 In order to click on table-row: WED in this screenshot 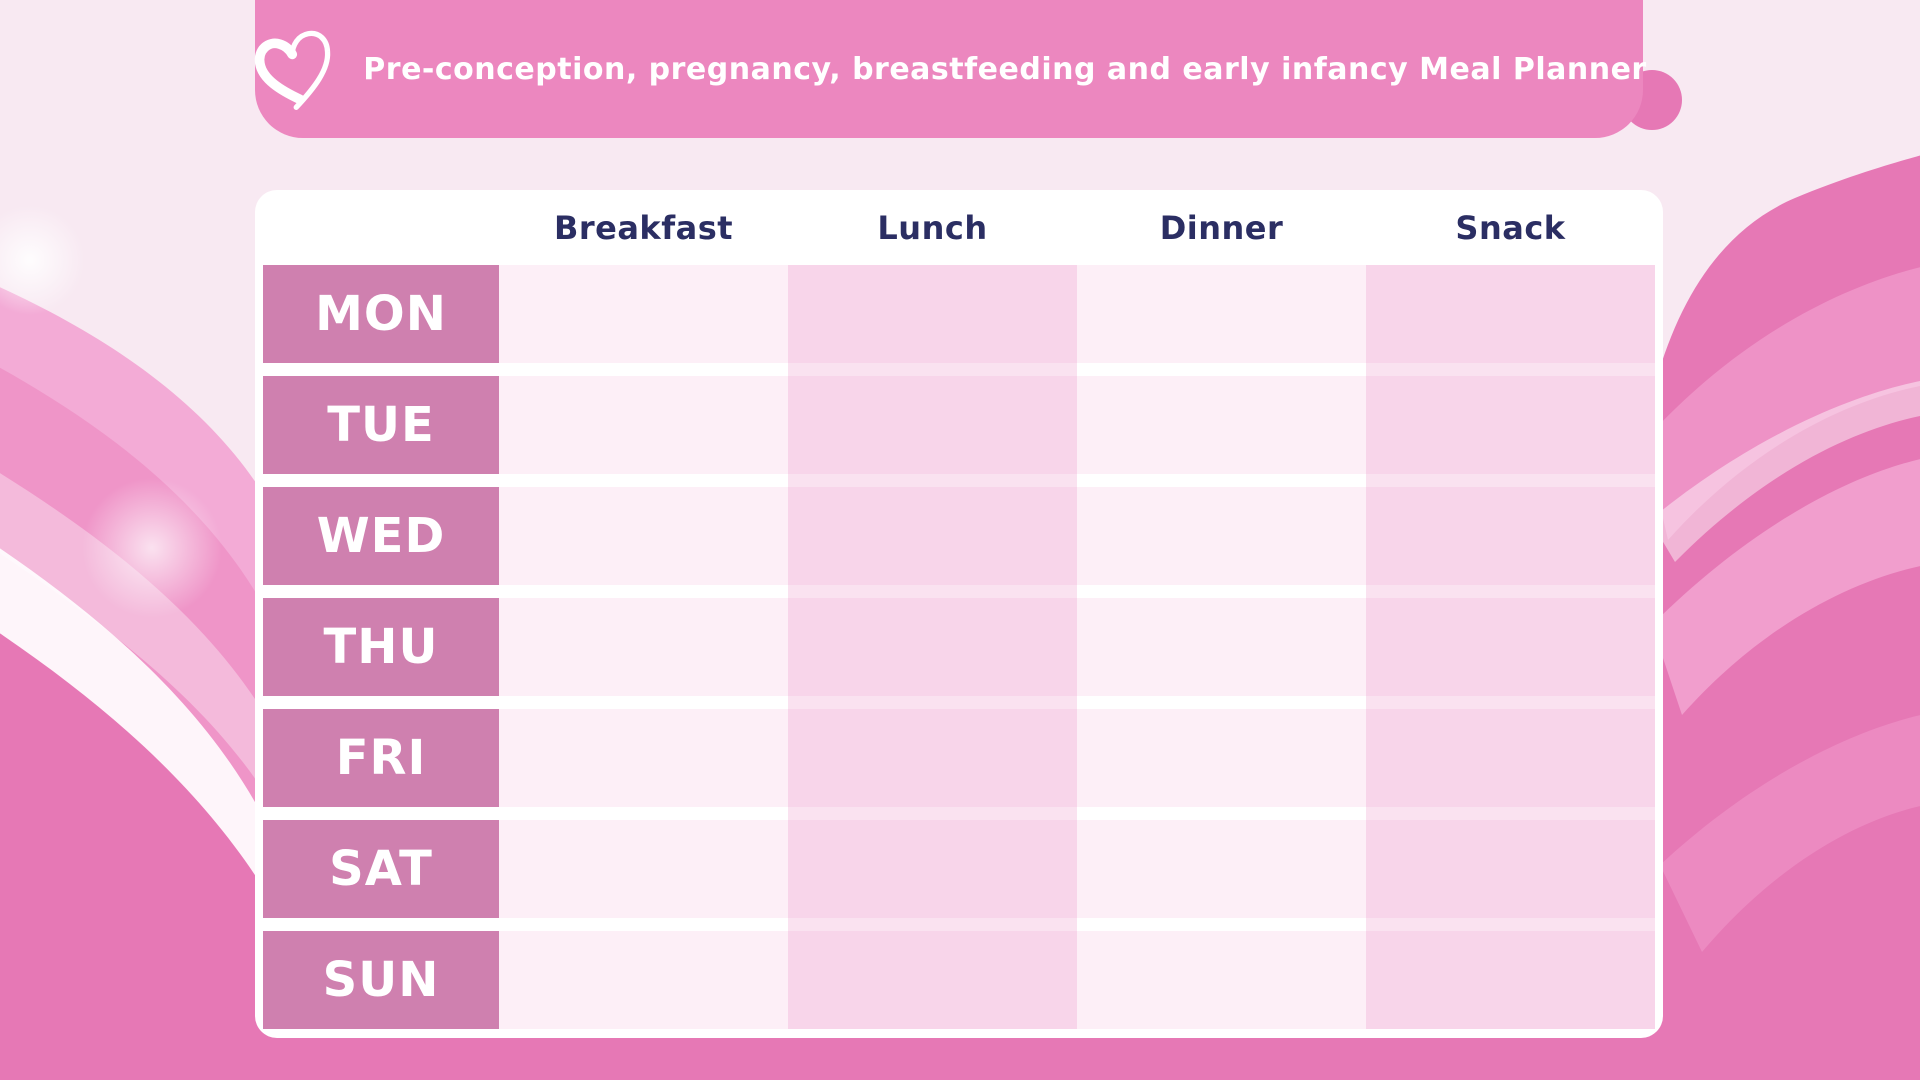, I will do `click(959, 536)`.